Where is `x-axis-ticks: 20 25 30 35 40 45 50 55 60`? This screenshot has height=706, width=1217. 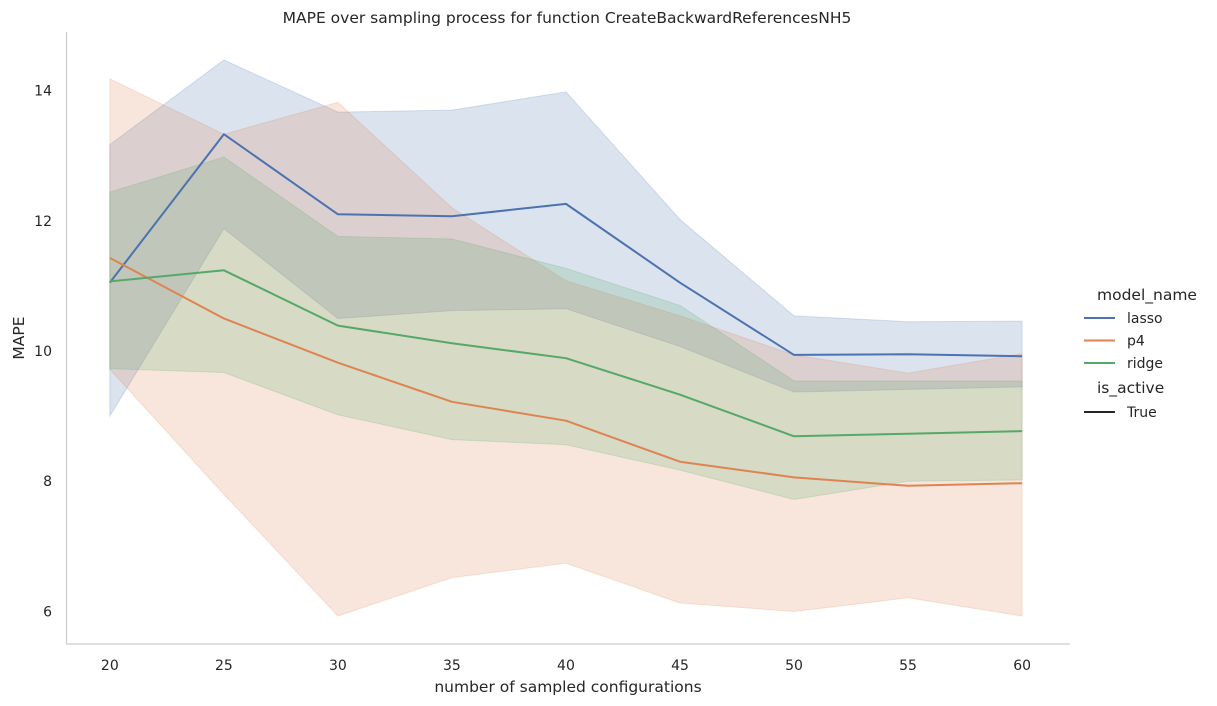
x-axis-ticks: 20 25 30 35 40 45 50 55 60 is located at coordinates (566, 666).